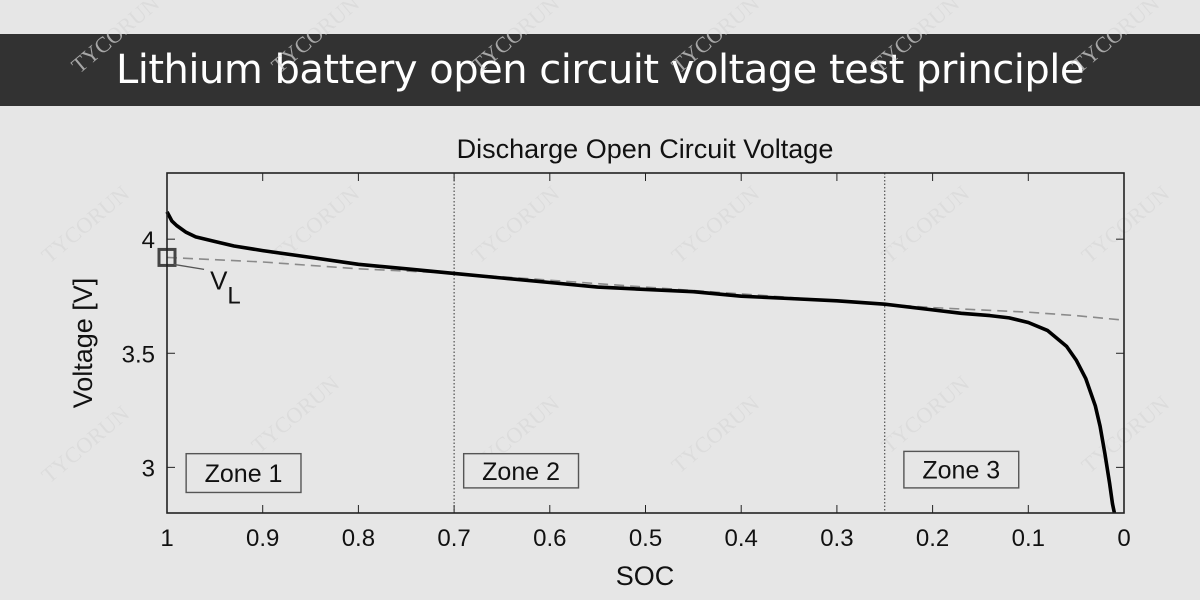 The width and height of the screenshot is (1200, 600). What do you see at coordinates (225, 287) in the screenshot?
I see `vl-label: VL` at bounding box center [225, 287].